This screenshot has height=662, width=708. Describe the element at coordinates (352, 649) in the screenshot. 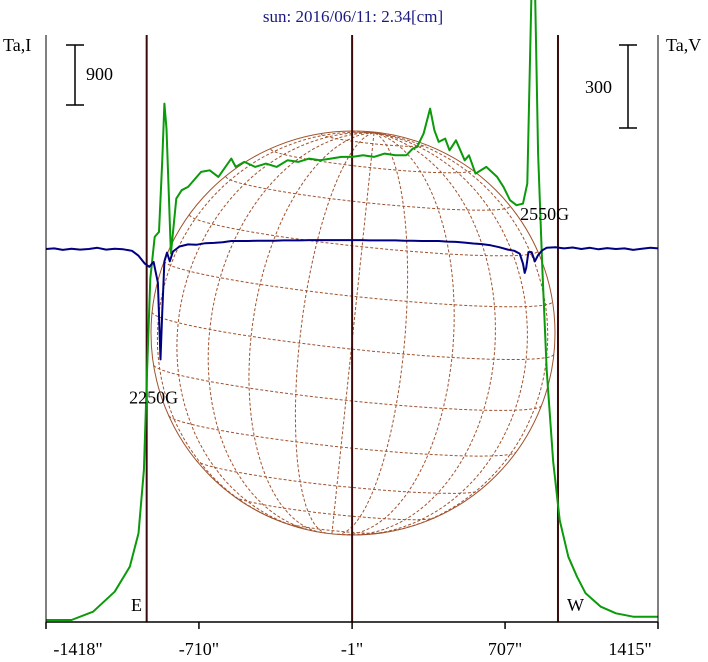

I see `x-tick-label: -1"` at that location.